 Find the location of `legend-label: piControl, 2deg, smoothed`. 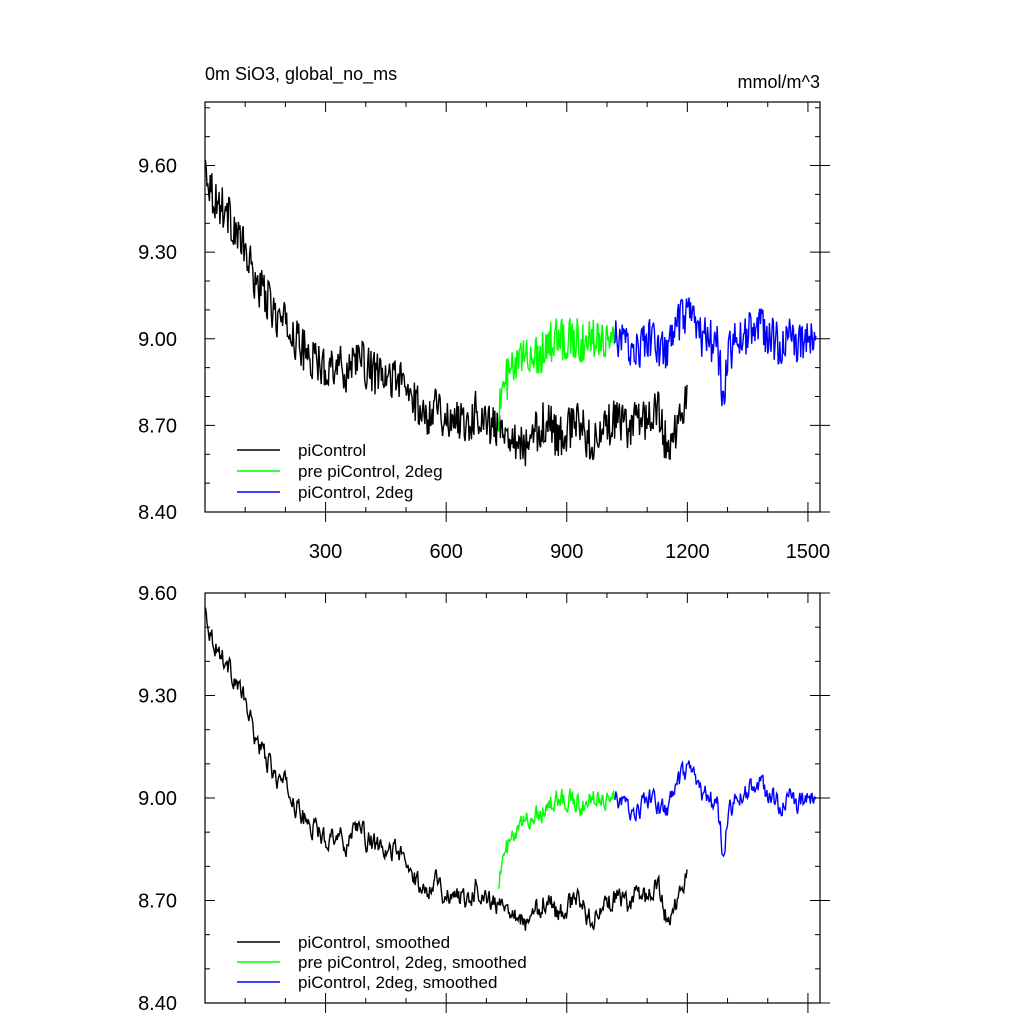

legend-label: piControl, 2deg, smoothed is located at coordinates (397, 982).